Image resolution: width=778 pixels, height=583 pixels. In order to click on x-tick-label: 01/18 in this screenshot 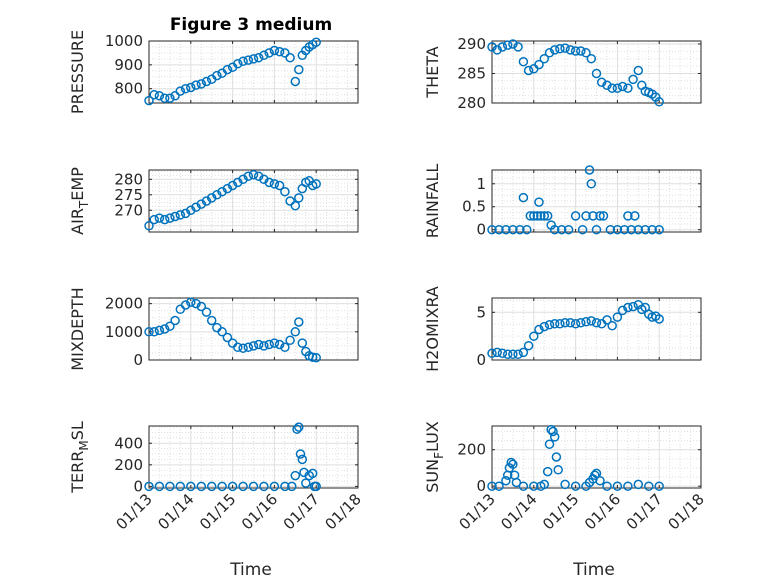, I will do `click(686, 511)`.